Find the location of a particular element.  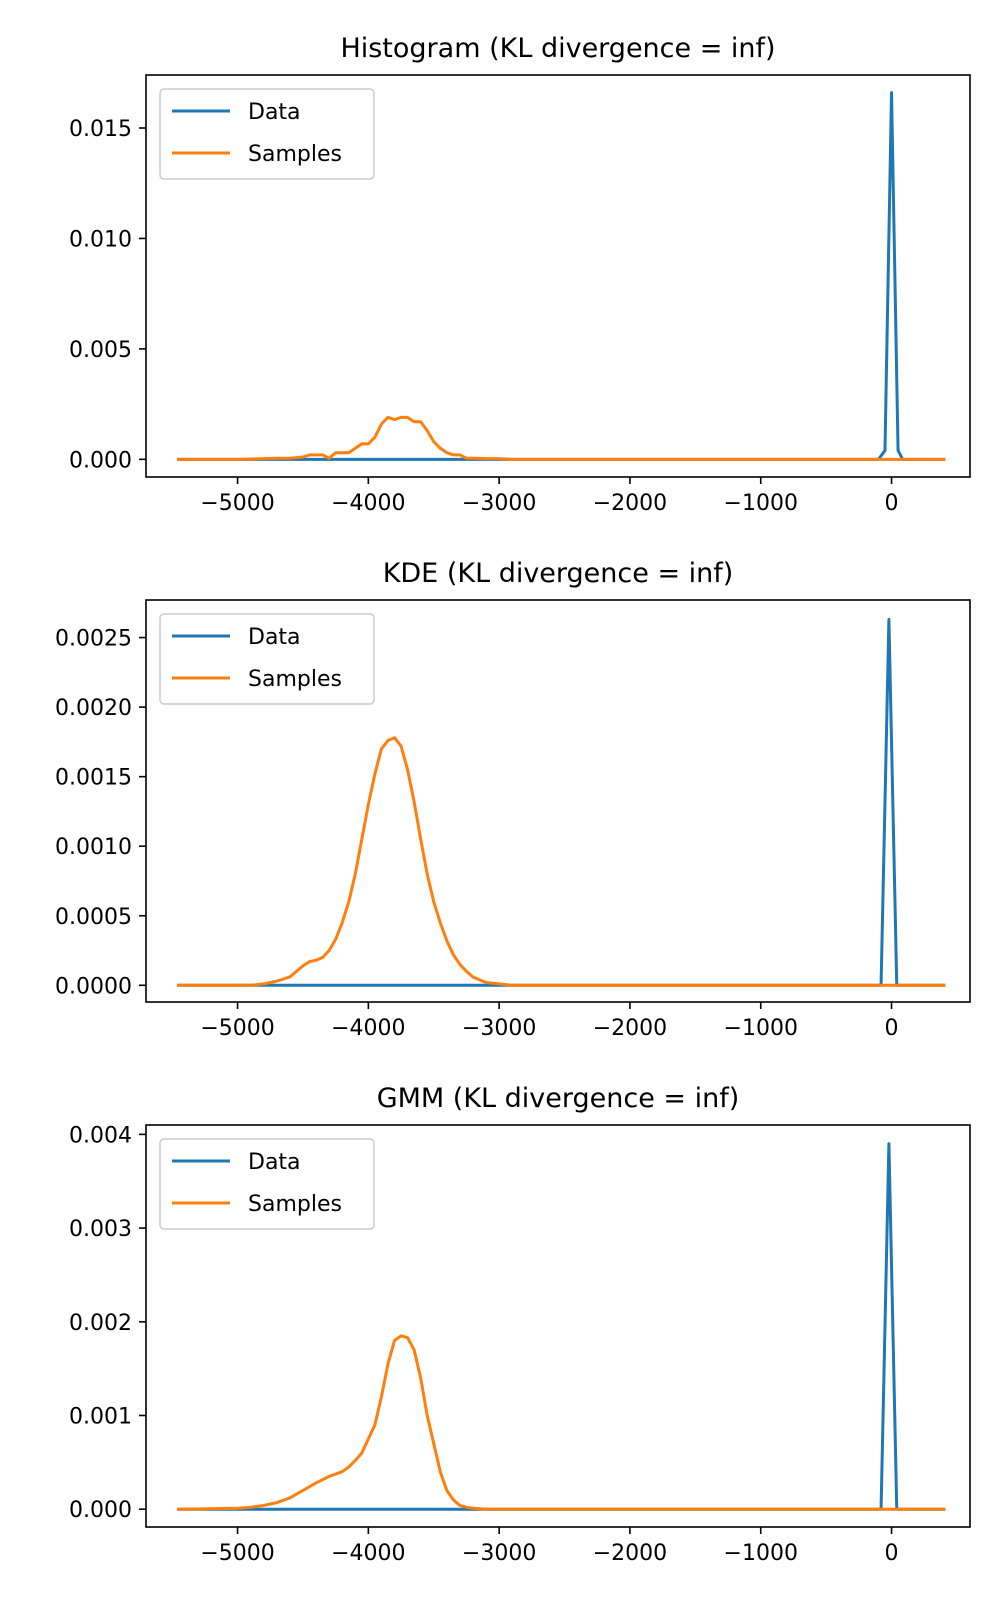

y-tick-label: 0.0020 is located at coordinates (93, 708).